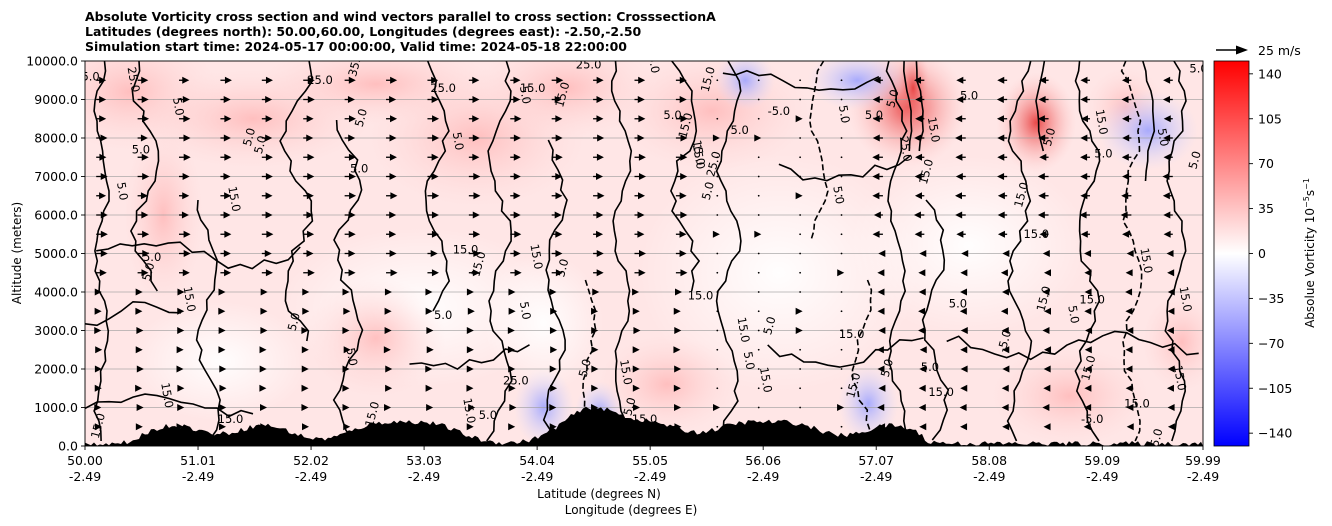 The width and height of the screenshot is (1332, 526). Describe the element at coordinates (876, 476) in the screenshot. I see `x-tick-label-lon-7: -2.49` at that location.